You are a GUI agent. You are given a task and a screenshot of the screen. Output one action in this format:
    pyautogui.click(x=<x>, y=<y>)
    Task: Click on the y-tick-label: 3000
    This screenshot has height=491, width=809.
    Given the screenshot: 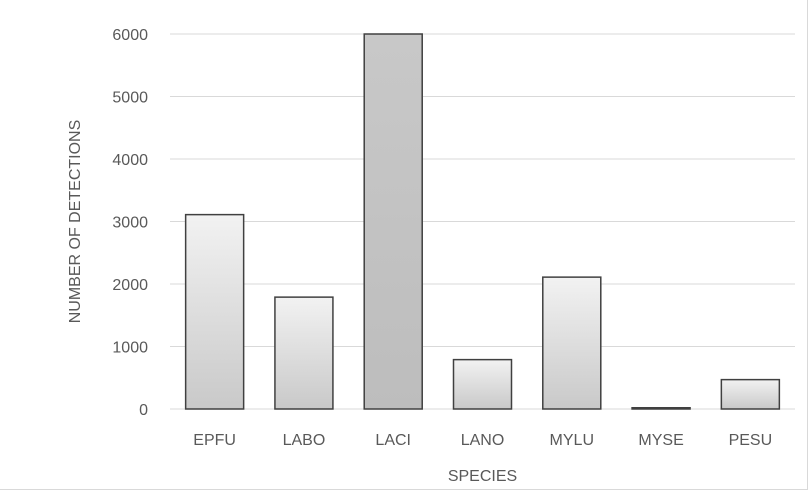 What is the action you would take?
    pyautogui.click(x=130, y=223)
    